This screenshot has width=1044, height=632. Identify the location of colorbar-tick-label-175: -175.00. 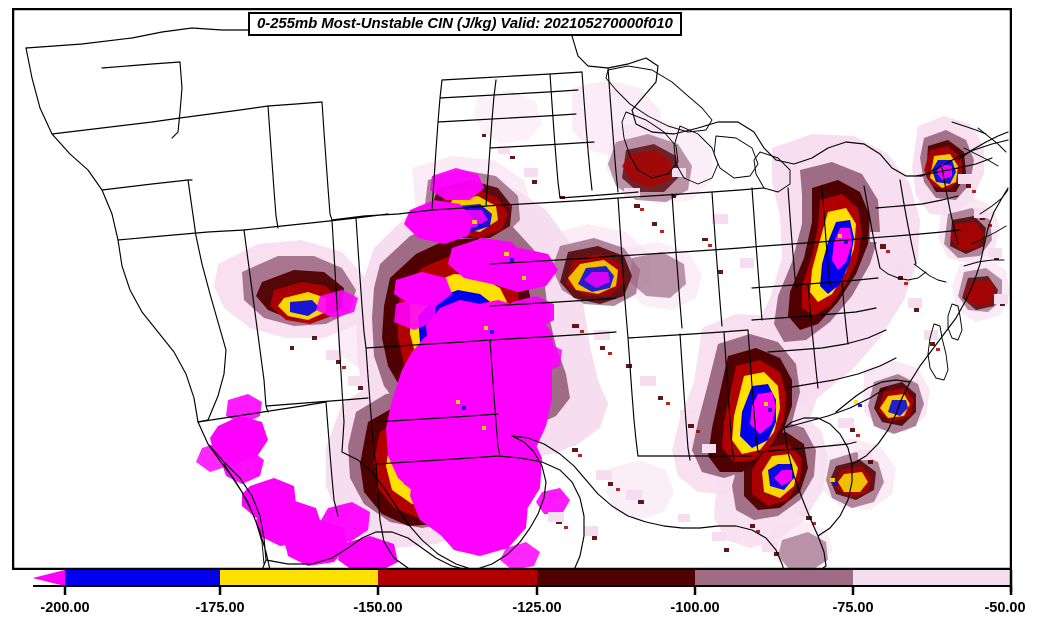
(219, 608).